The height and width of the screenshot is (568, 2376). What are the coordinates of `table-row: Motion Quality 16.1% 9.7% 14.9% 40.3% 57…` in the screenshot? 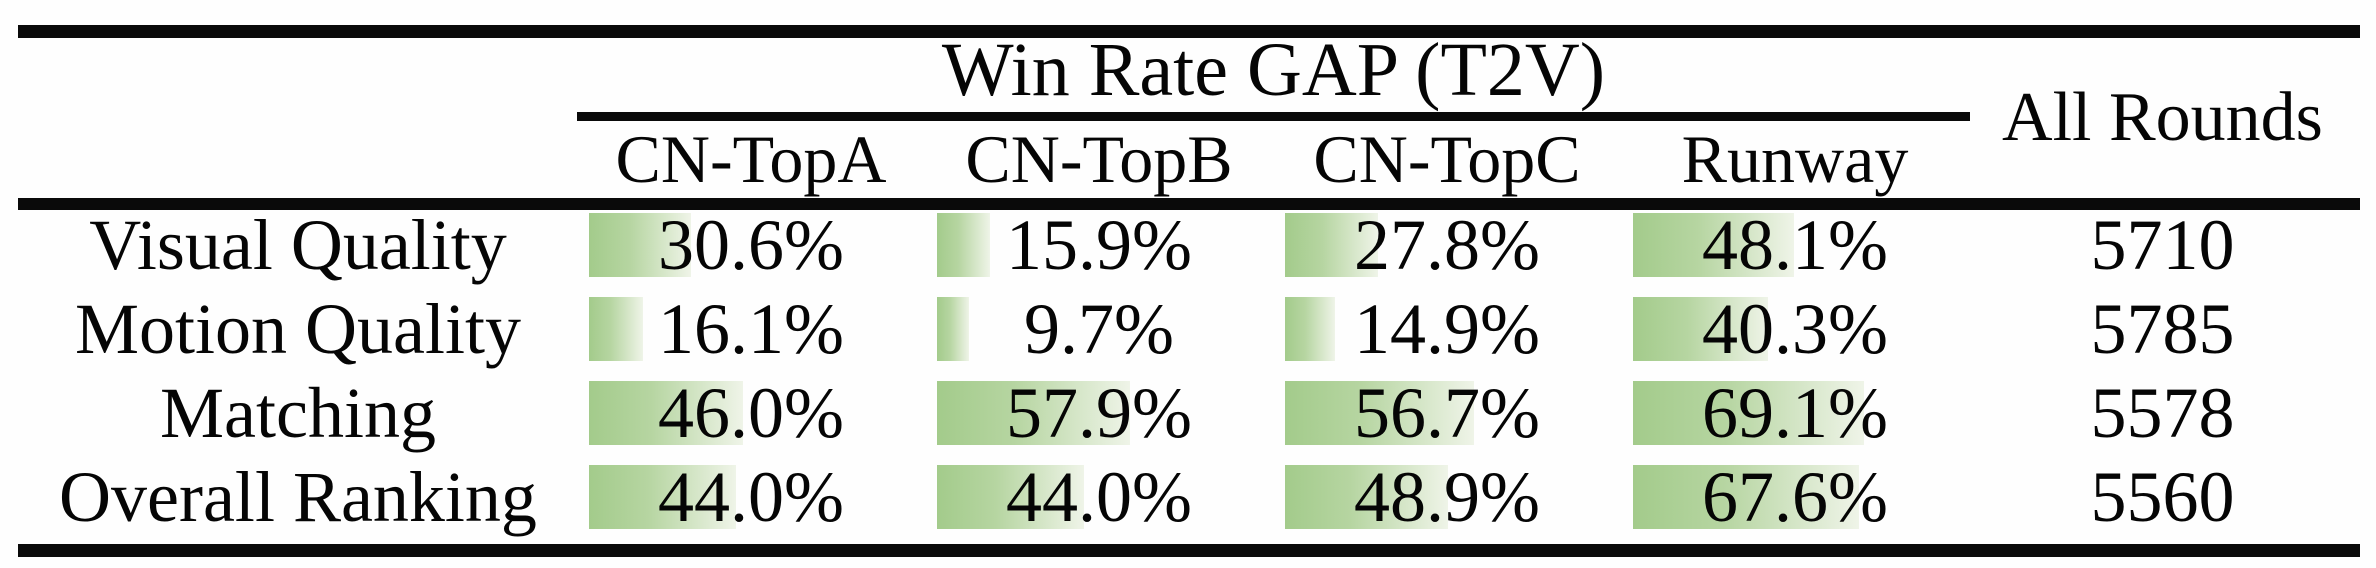 It's located at (1188, 329).